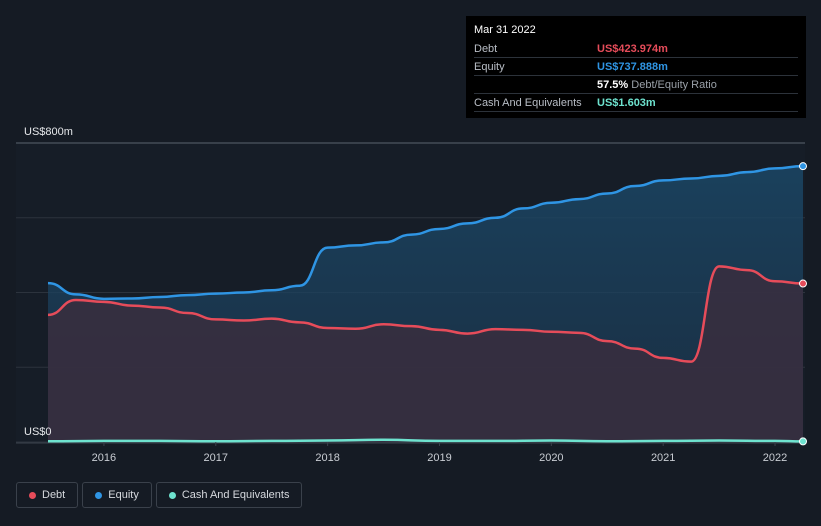  I want to click on cash-and-equivalents-line, so click(425, 440).